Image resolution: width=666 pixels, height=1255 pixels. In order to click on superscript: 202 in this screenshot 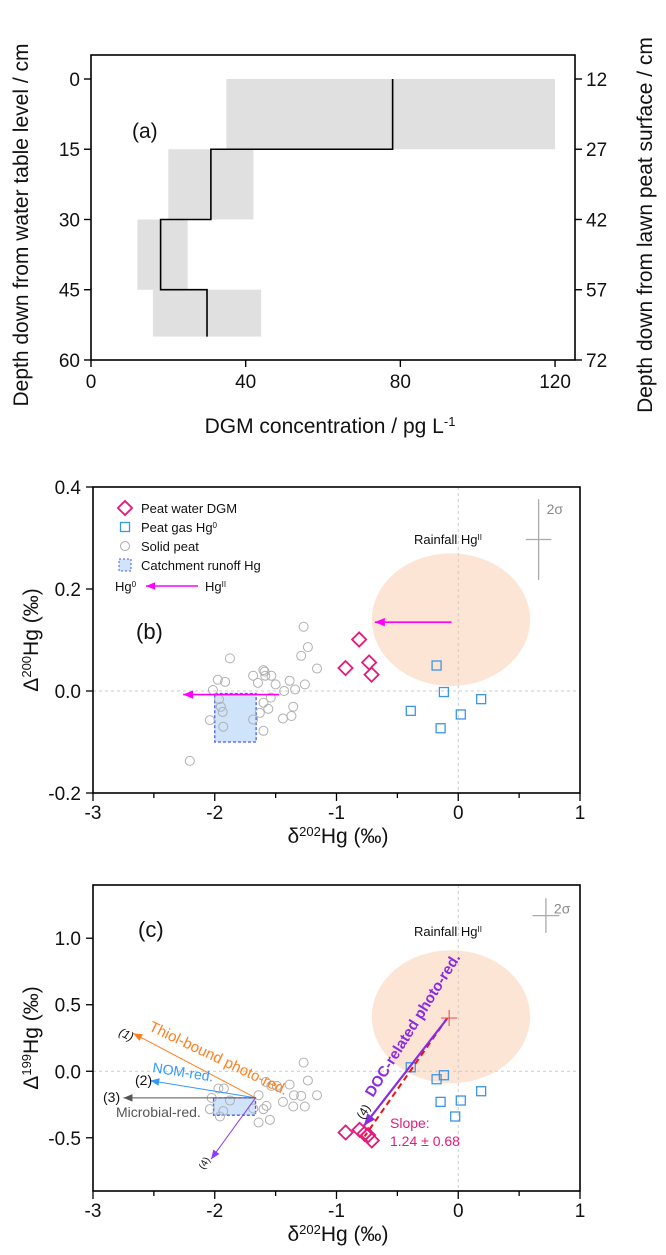, I will do `click(310, 831)`.